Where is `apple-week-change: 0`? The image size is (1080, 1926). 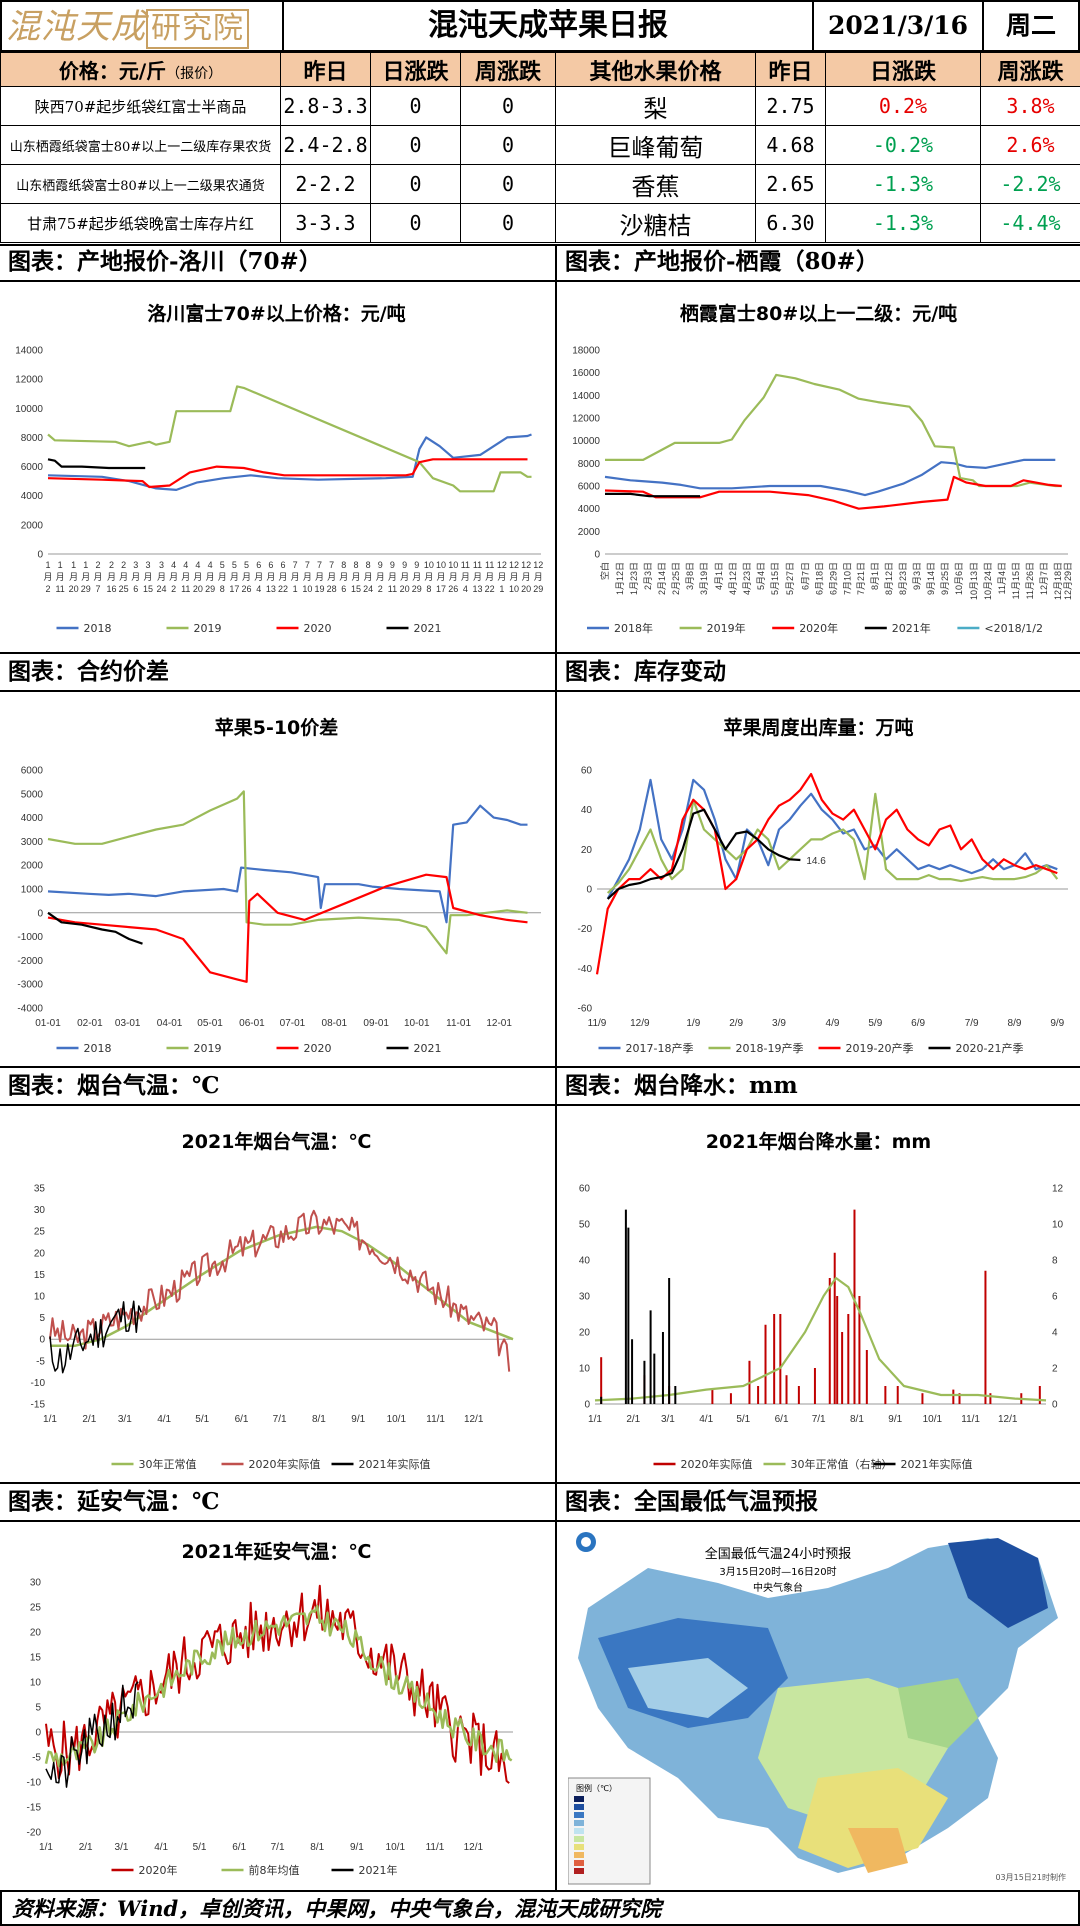 apple-week-change: 0 is located at coordinates (508, 223).